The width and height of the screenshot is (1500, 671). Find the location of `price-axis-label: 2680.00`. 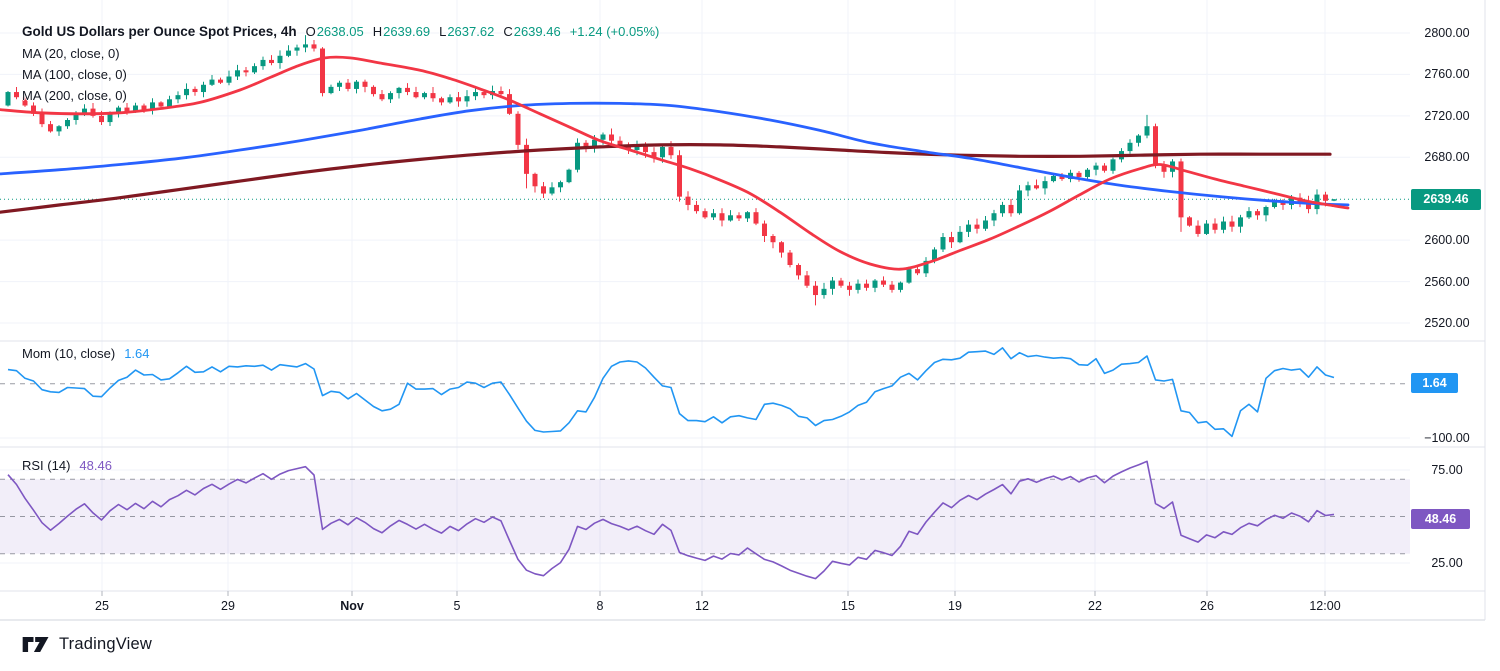

price-axis-label: 2680.00 is located at coordinates (1447, 157).